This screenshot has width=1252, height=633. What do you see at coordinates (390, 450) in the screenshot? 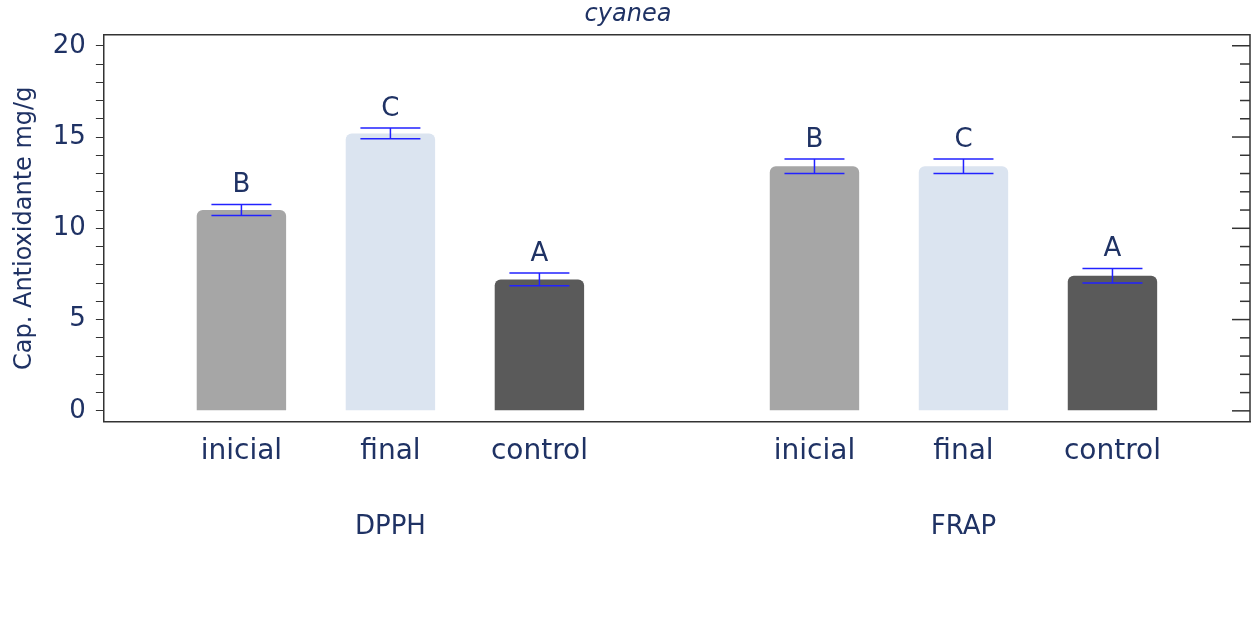
I see `series-label: final` at bounding box center [390, 450].